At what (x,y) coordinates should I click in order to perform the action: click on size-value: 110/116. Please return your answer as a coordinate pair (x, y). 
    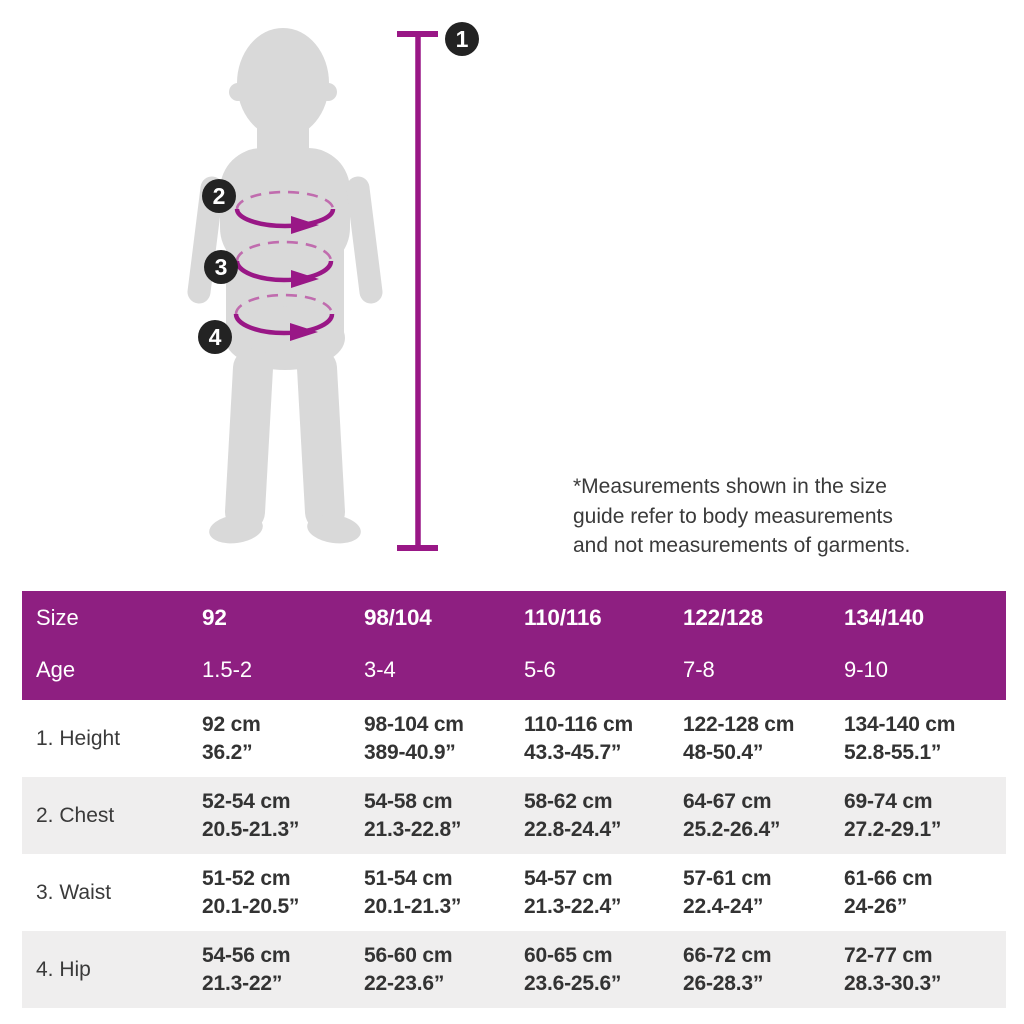
    Looking at the image, I should click on (563, 617).